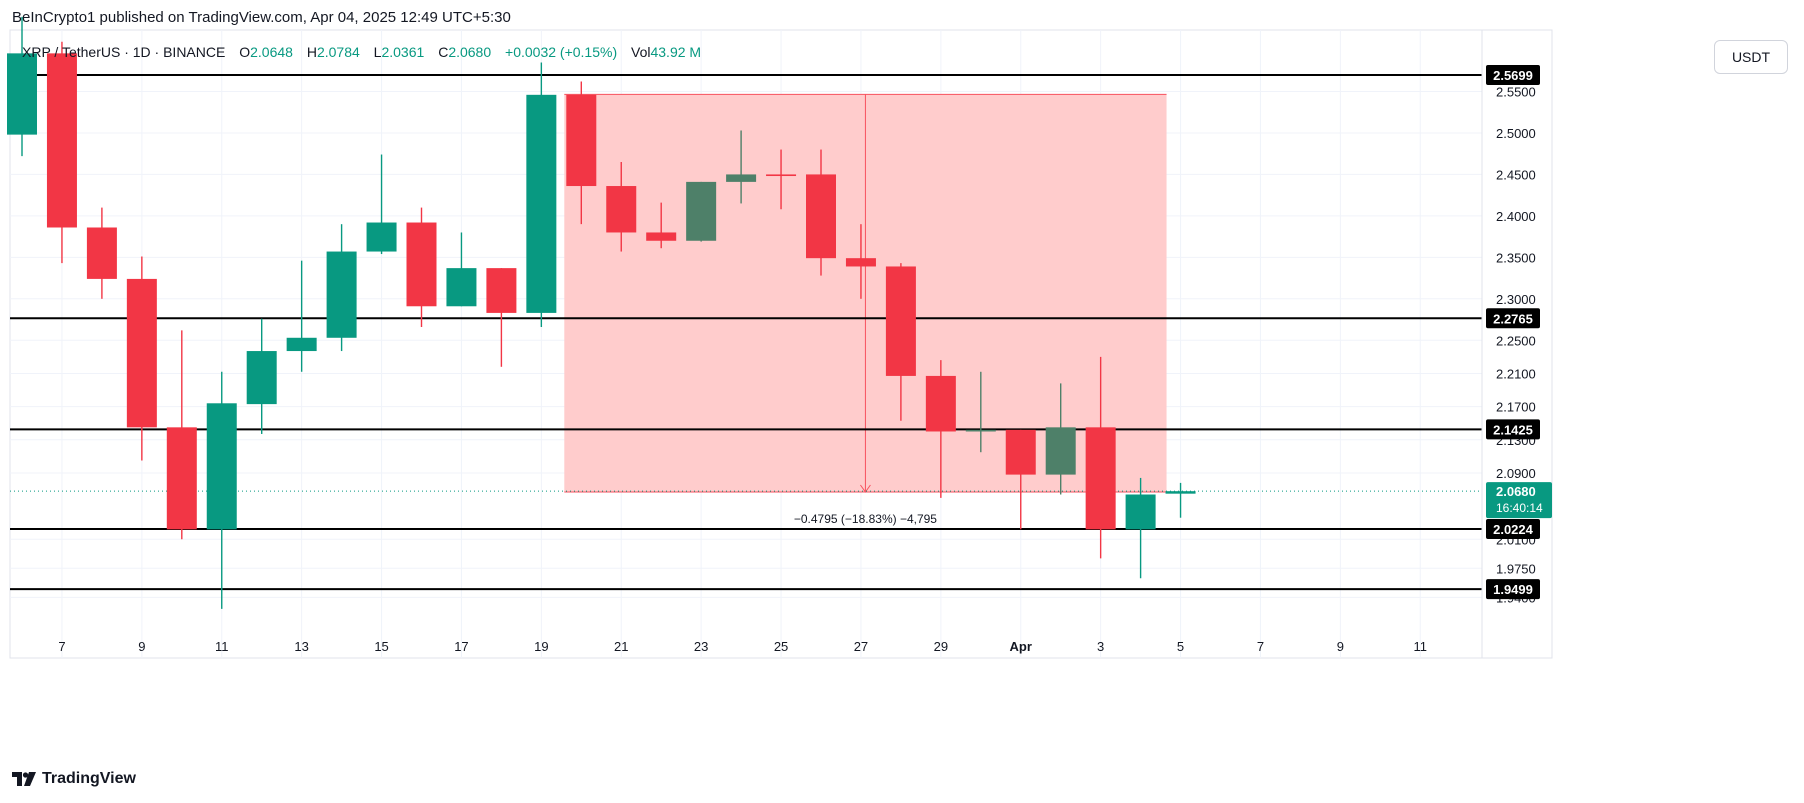  What do you see at coordinates (1516, 174) in the screenshot?
I see `y-tick-label: 2.4500` at bounding box center [1516, 174].